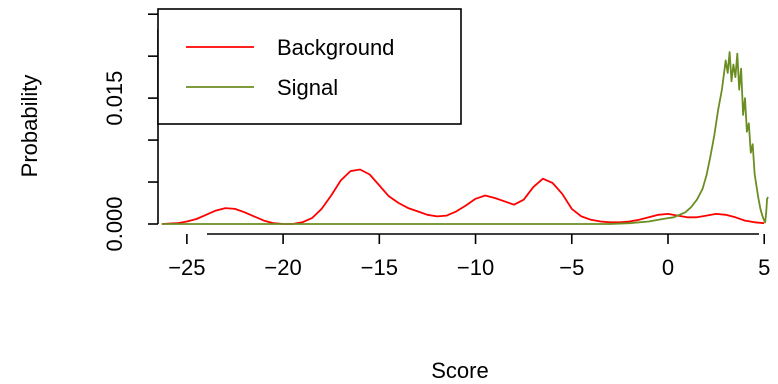  I want to click on x-axis-title: Score, so click(459, 370).